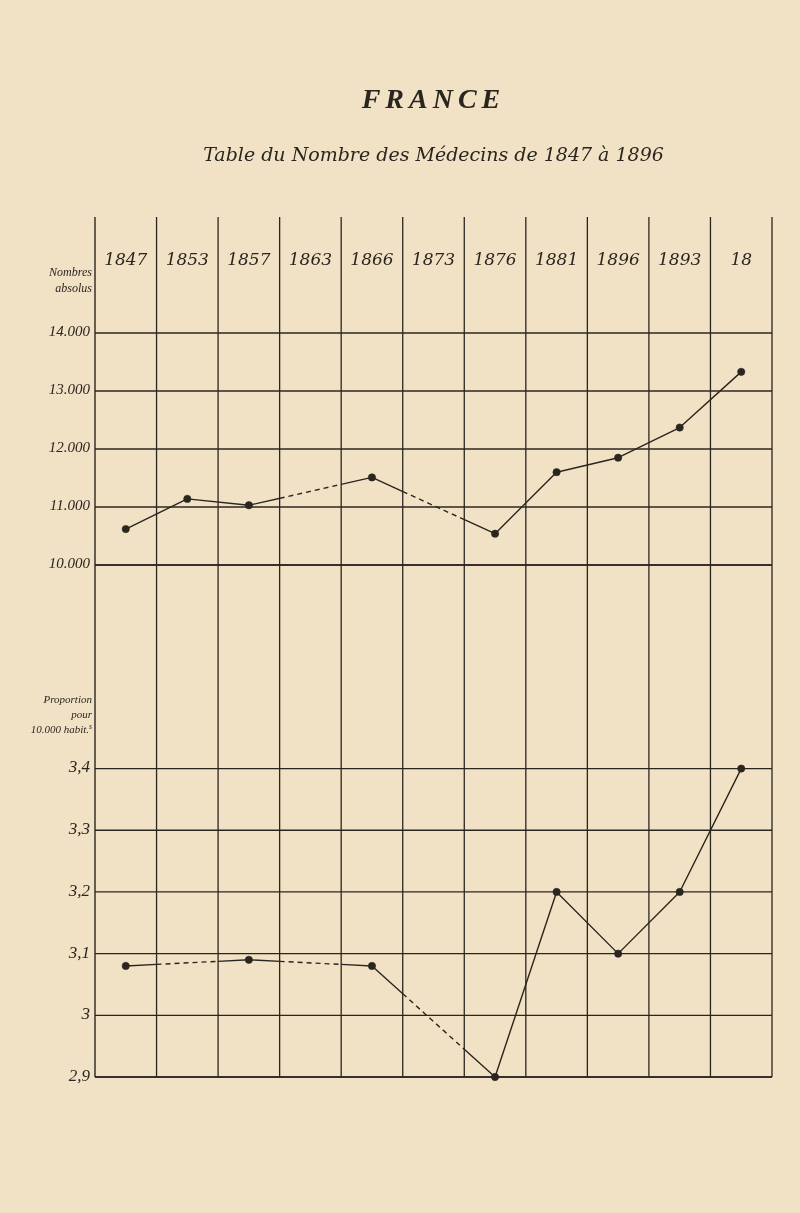 This screenshot has width=800, height=1213. What do you see at coordinates (78, 829) in the screenshot?
I see `y-tick-label: 3,3` at bounding box center [78, 829].